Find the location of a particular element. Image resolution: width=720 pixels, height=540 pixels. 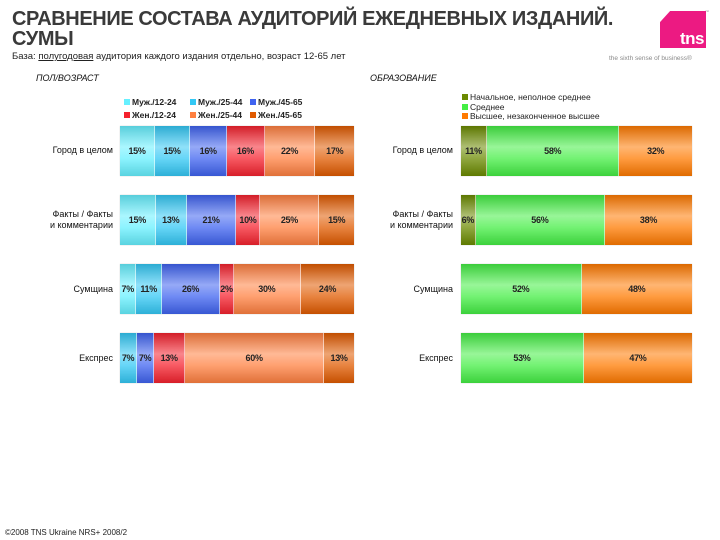

segment-value: 60% is located at coordinates (254, 358).